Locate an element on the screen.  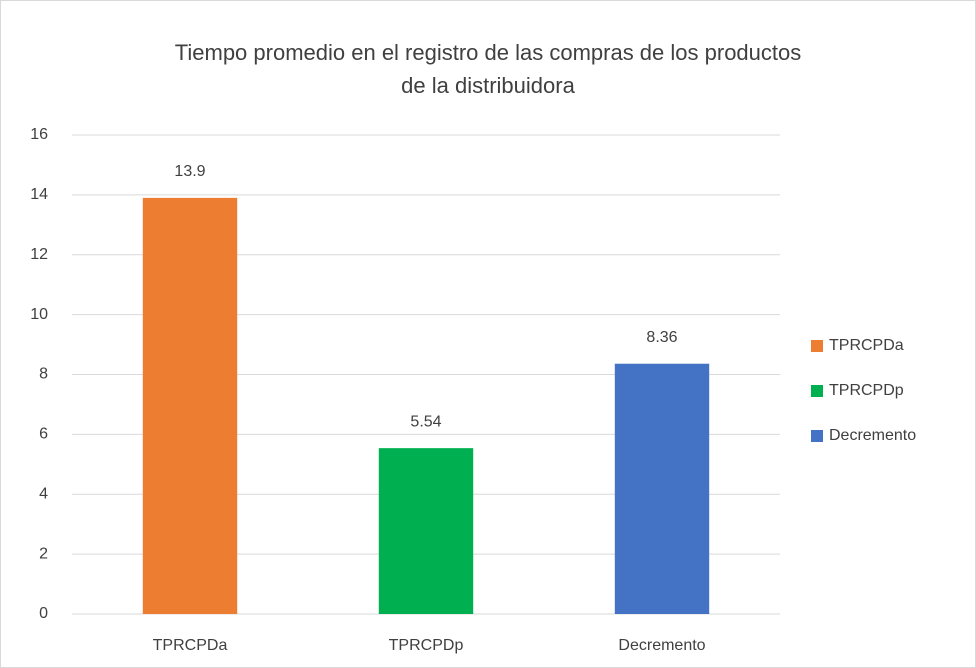
x-tick-label: TPRCPDp is located at coordinates (426, 645).